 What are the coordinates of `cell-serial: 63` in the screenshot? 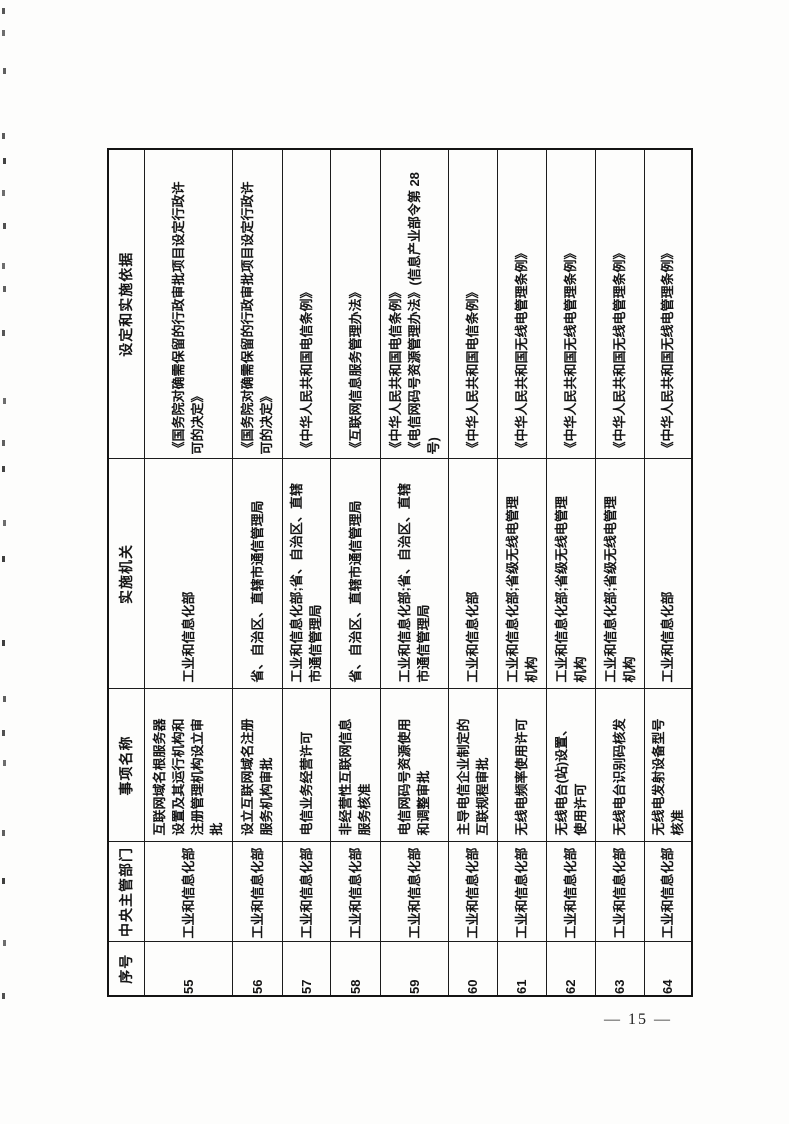 It's located at (619, 969).